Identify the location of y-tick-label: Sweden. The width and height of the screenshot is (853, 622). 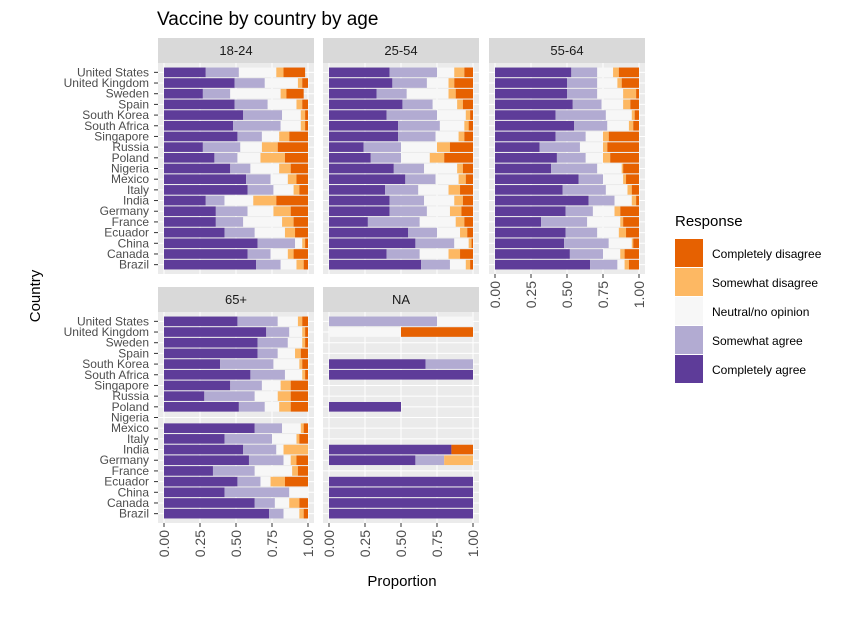
(127, 343).